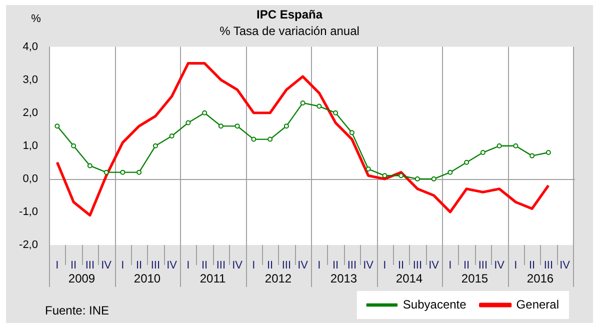 The height and width of the screenshot is (329, 606). Describe the element at coordinates (147, 278) in the screenshot. I see `text: 2010` at that location.